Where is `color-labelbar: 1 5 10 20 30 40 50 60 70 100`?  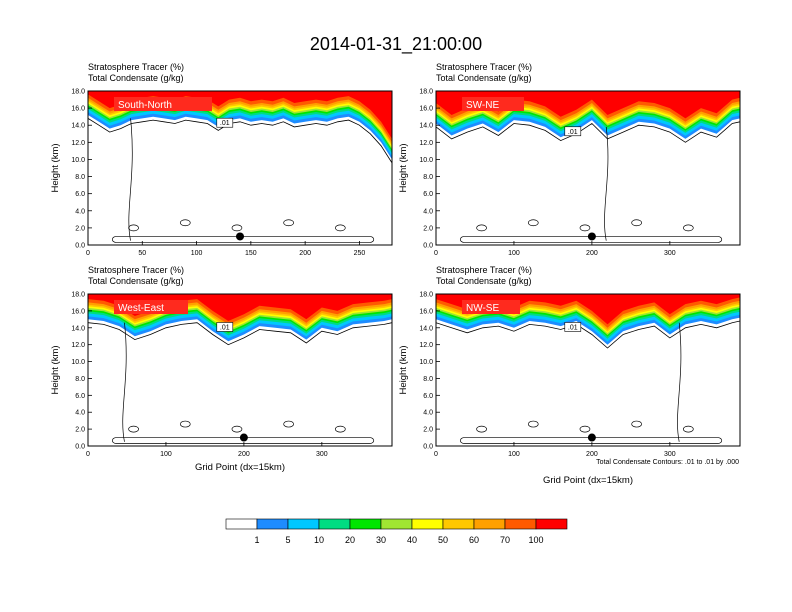 color-labelbar: 1 5 10 20 30 40 50 60 70 100 is located at coordinates (396, 531).